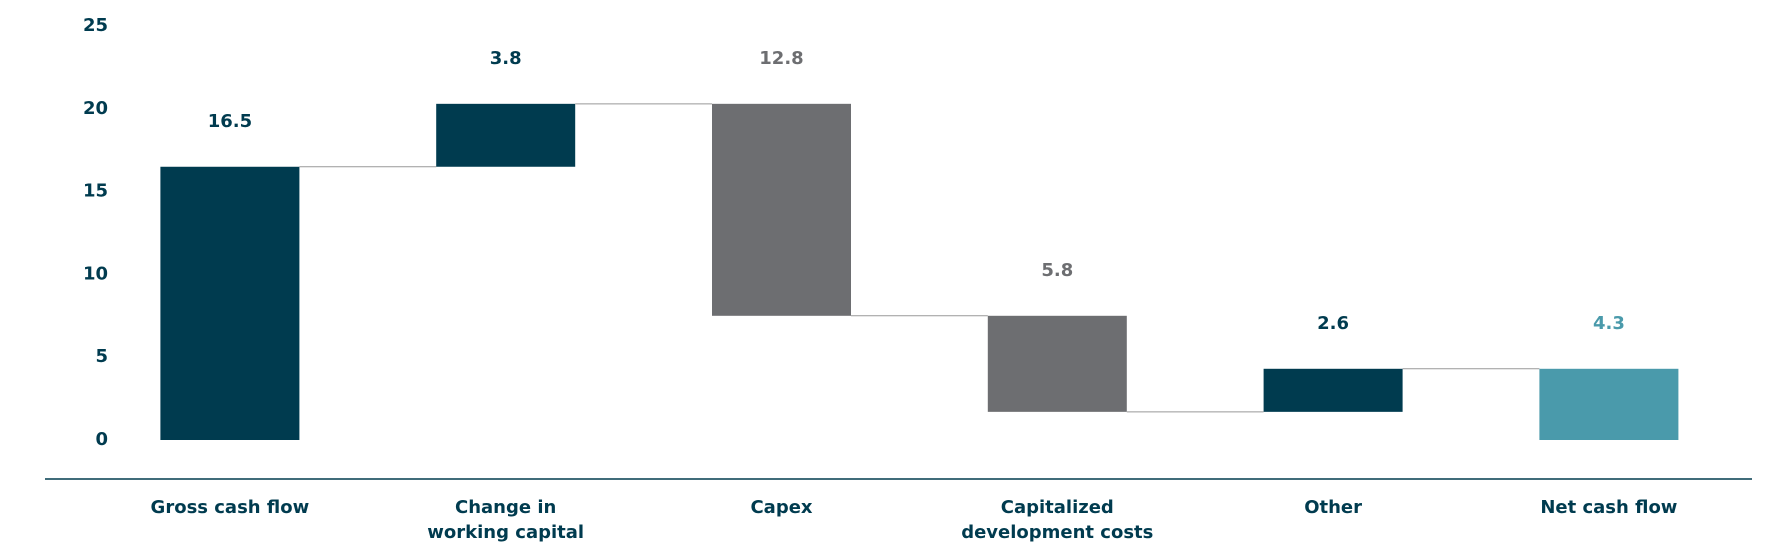 The height and width of the screenshot is (550, 1790). I want to click on value-label: 5.8, so click(1057, 270).